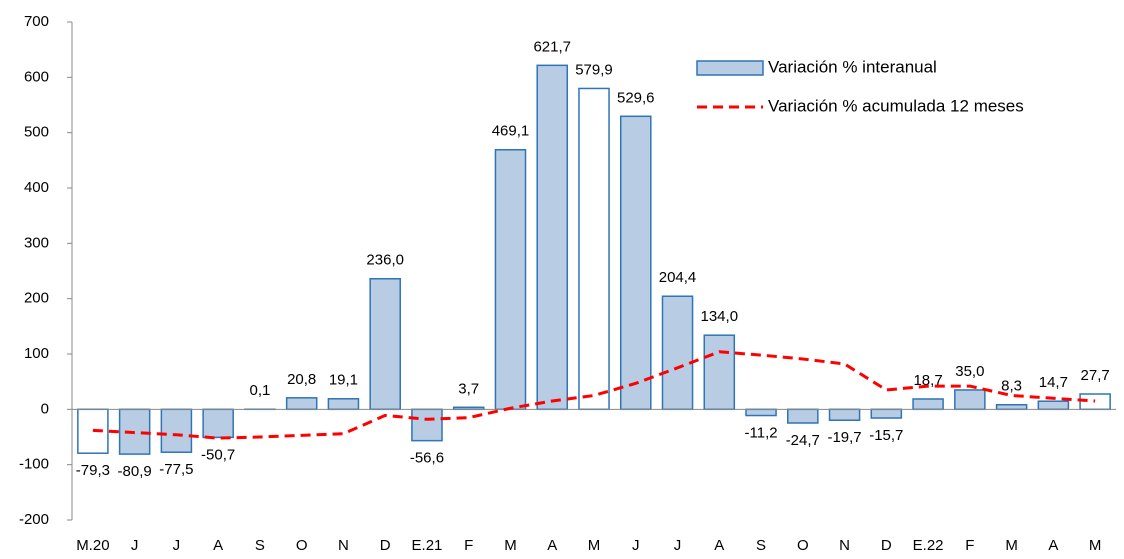 The width and height of the screenshot is (1124, 559). What do you see at coordinates (844, 437) in the screenshot?
I see `data-label: -19,7` at bounding box center [844, 437].